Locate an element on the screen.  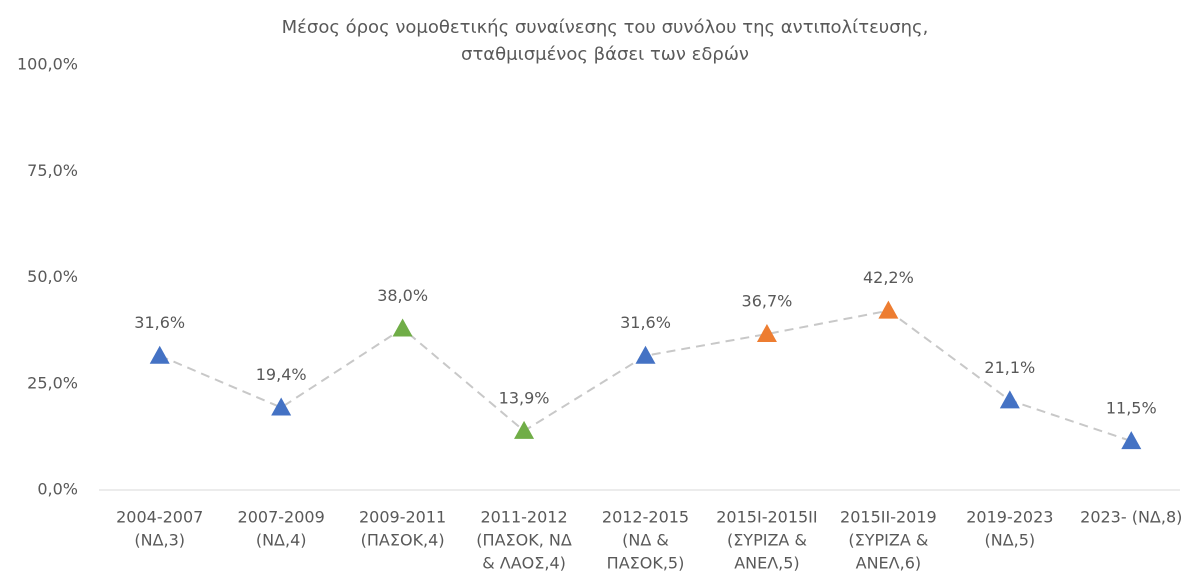
x-tick-label: 2009-2011 is located at coordinates (402, 517).